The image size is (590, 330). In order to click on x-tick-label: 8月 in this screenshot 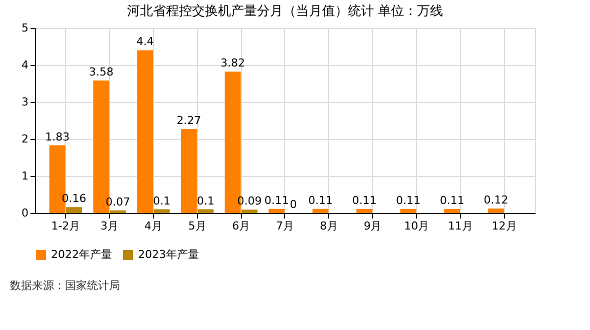, I will do `click(329, 226)`.